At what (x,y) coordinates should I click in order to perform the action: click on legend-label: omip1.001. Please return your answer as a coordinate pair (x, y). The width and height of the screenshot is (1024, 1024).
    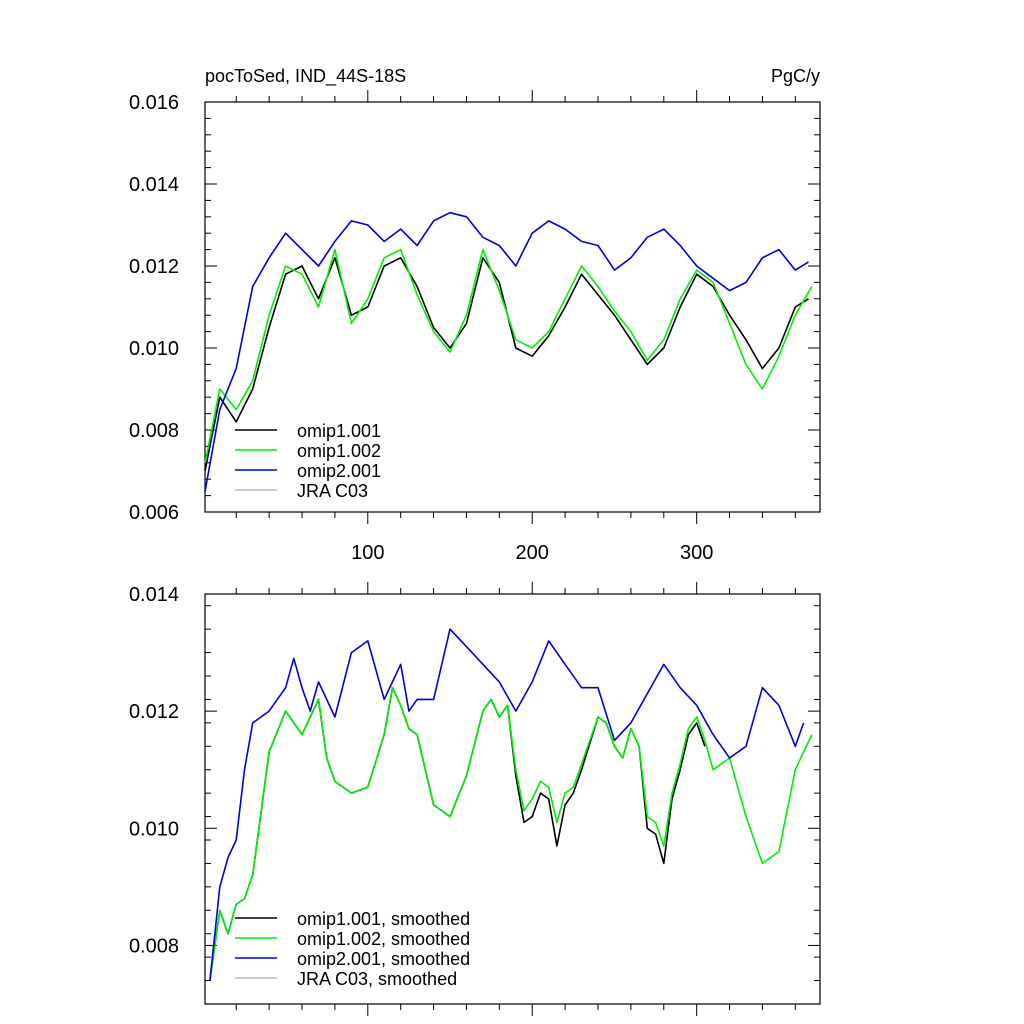
    Looking at the image, I should click on (339, 431).